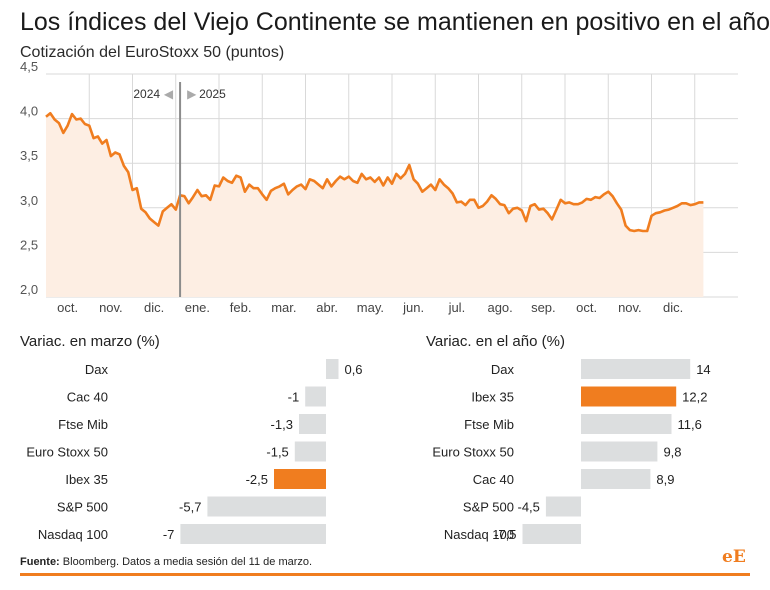 This screenshot has height=590, width=770. What do you see at coordinates (40, 562) in the screenshot?
I see `source-label: Fuente:` at bounding box center [40, 562].